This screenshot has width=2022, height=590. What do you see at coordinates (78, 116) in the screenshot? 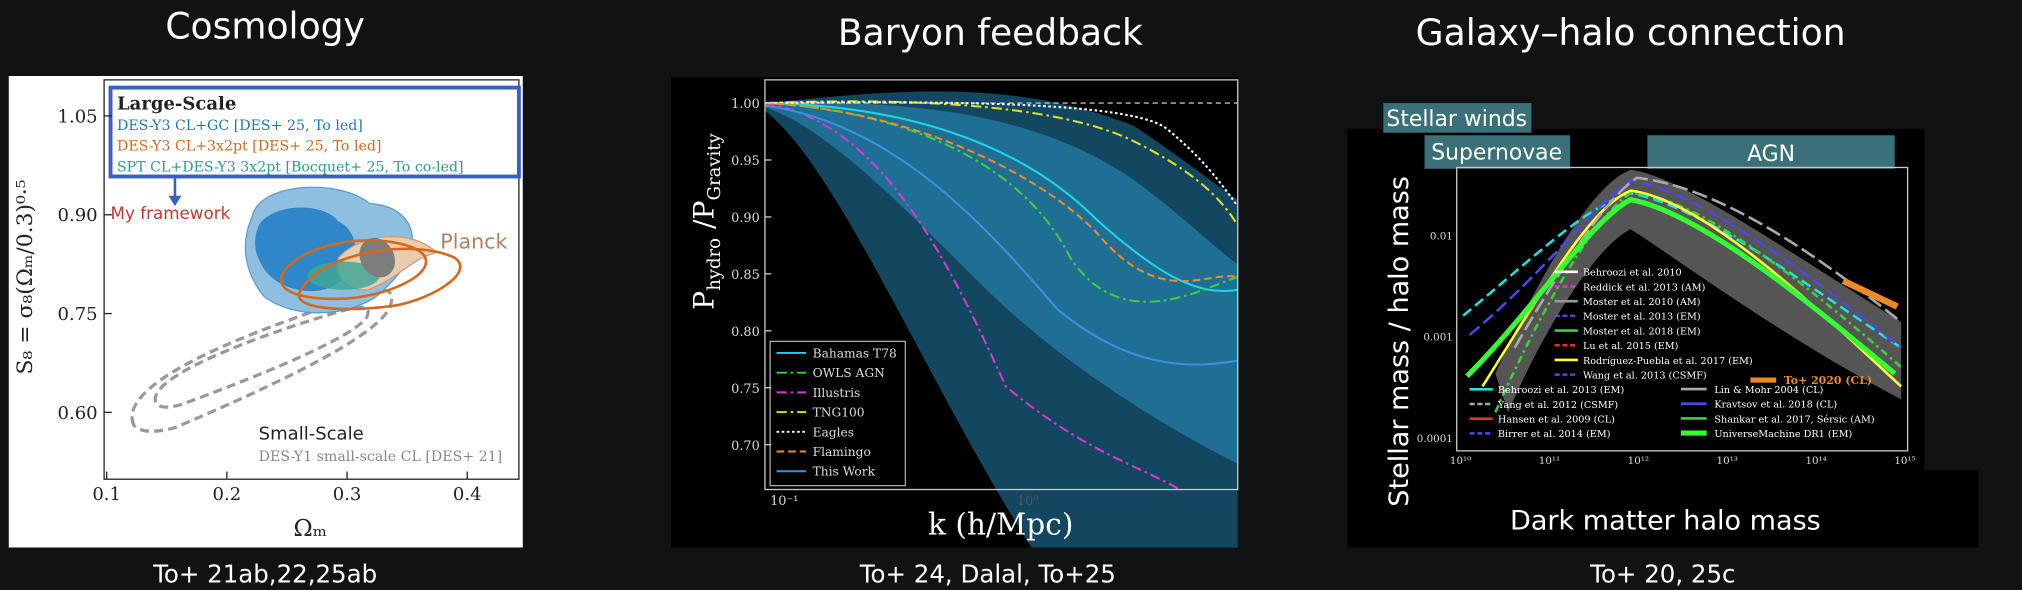
I see `y-tick-label: 1.05` at bounding box center [78, 116].